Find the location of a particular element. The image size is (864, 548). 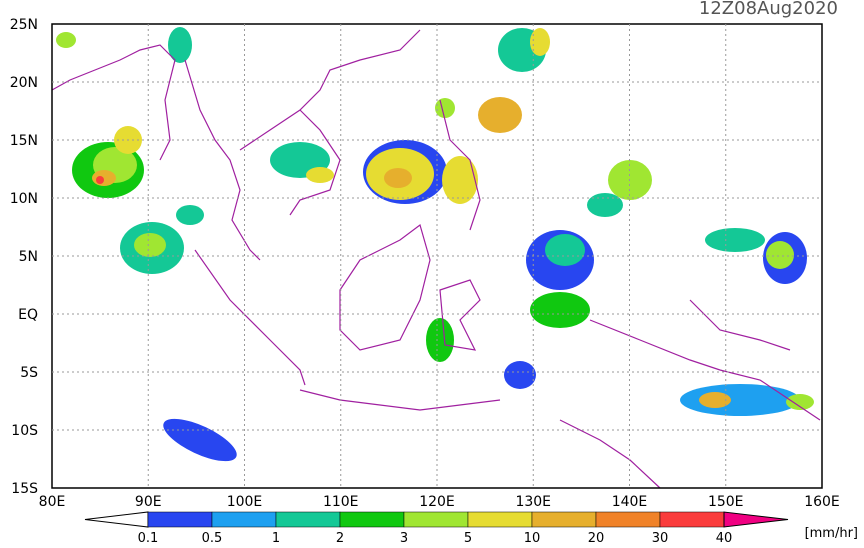

colorbar-label: 30 is located at coordinates (660, 537).